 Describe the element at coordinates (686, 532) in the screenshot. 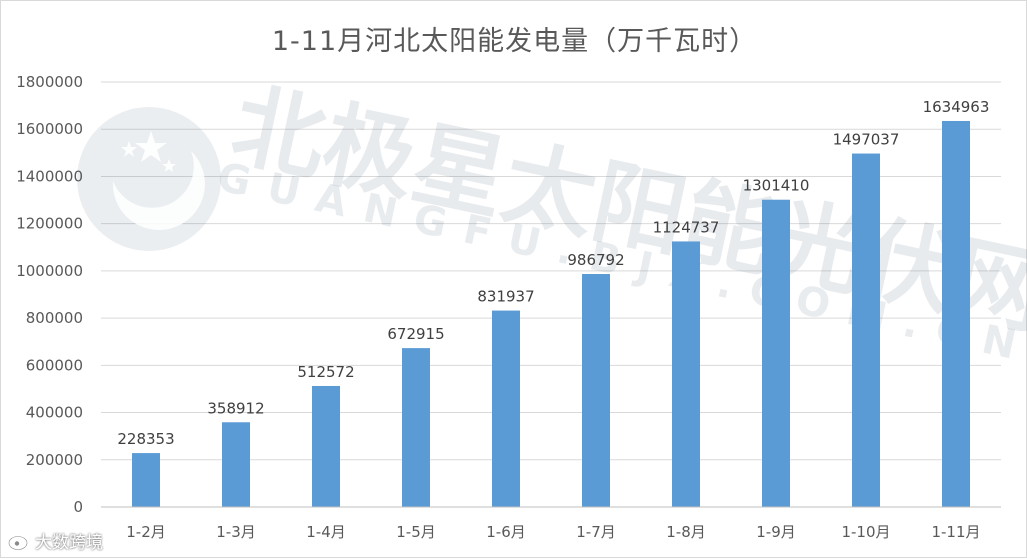

I see `x-tick-label: 1-8月` at that location.